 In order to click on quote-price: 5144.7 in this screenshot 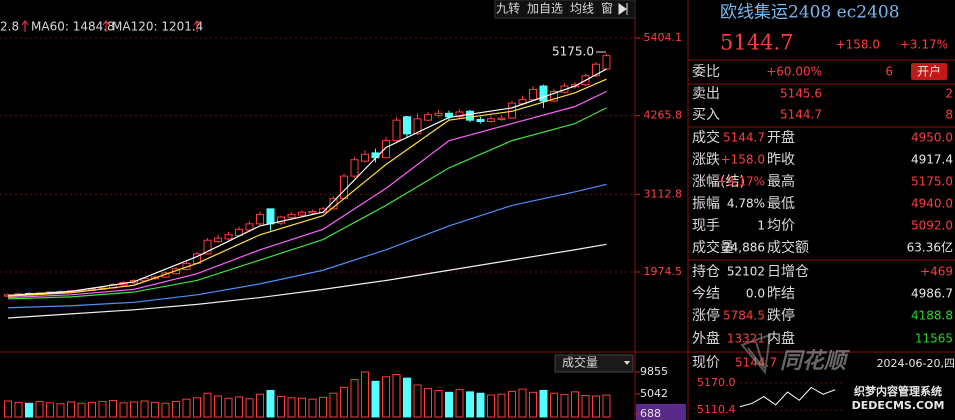, I will do `click(756, 43)`.